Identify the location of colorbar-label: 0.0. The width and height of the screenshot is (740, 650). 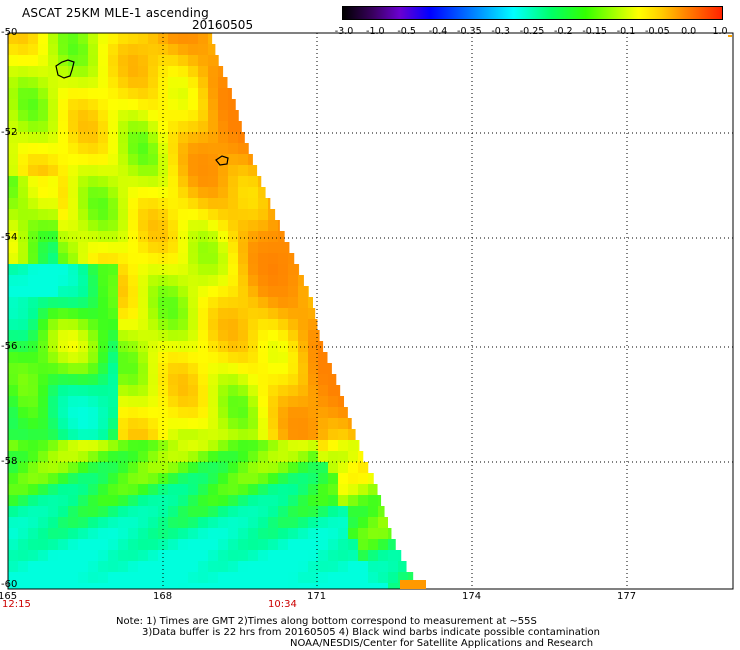
(689, 31).